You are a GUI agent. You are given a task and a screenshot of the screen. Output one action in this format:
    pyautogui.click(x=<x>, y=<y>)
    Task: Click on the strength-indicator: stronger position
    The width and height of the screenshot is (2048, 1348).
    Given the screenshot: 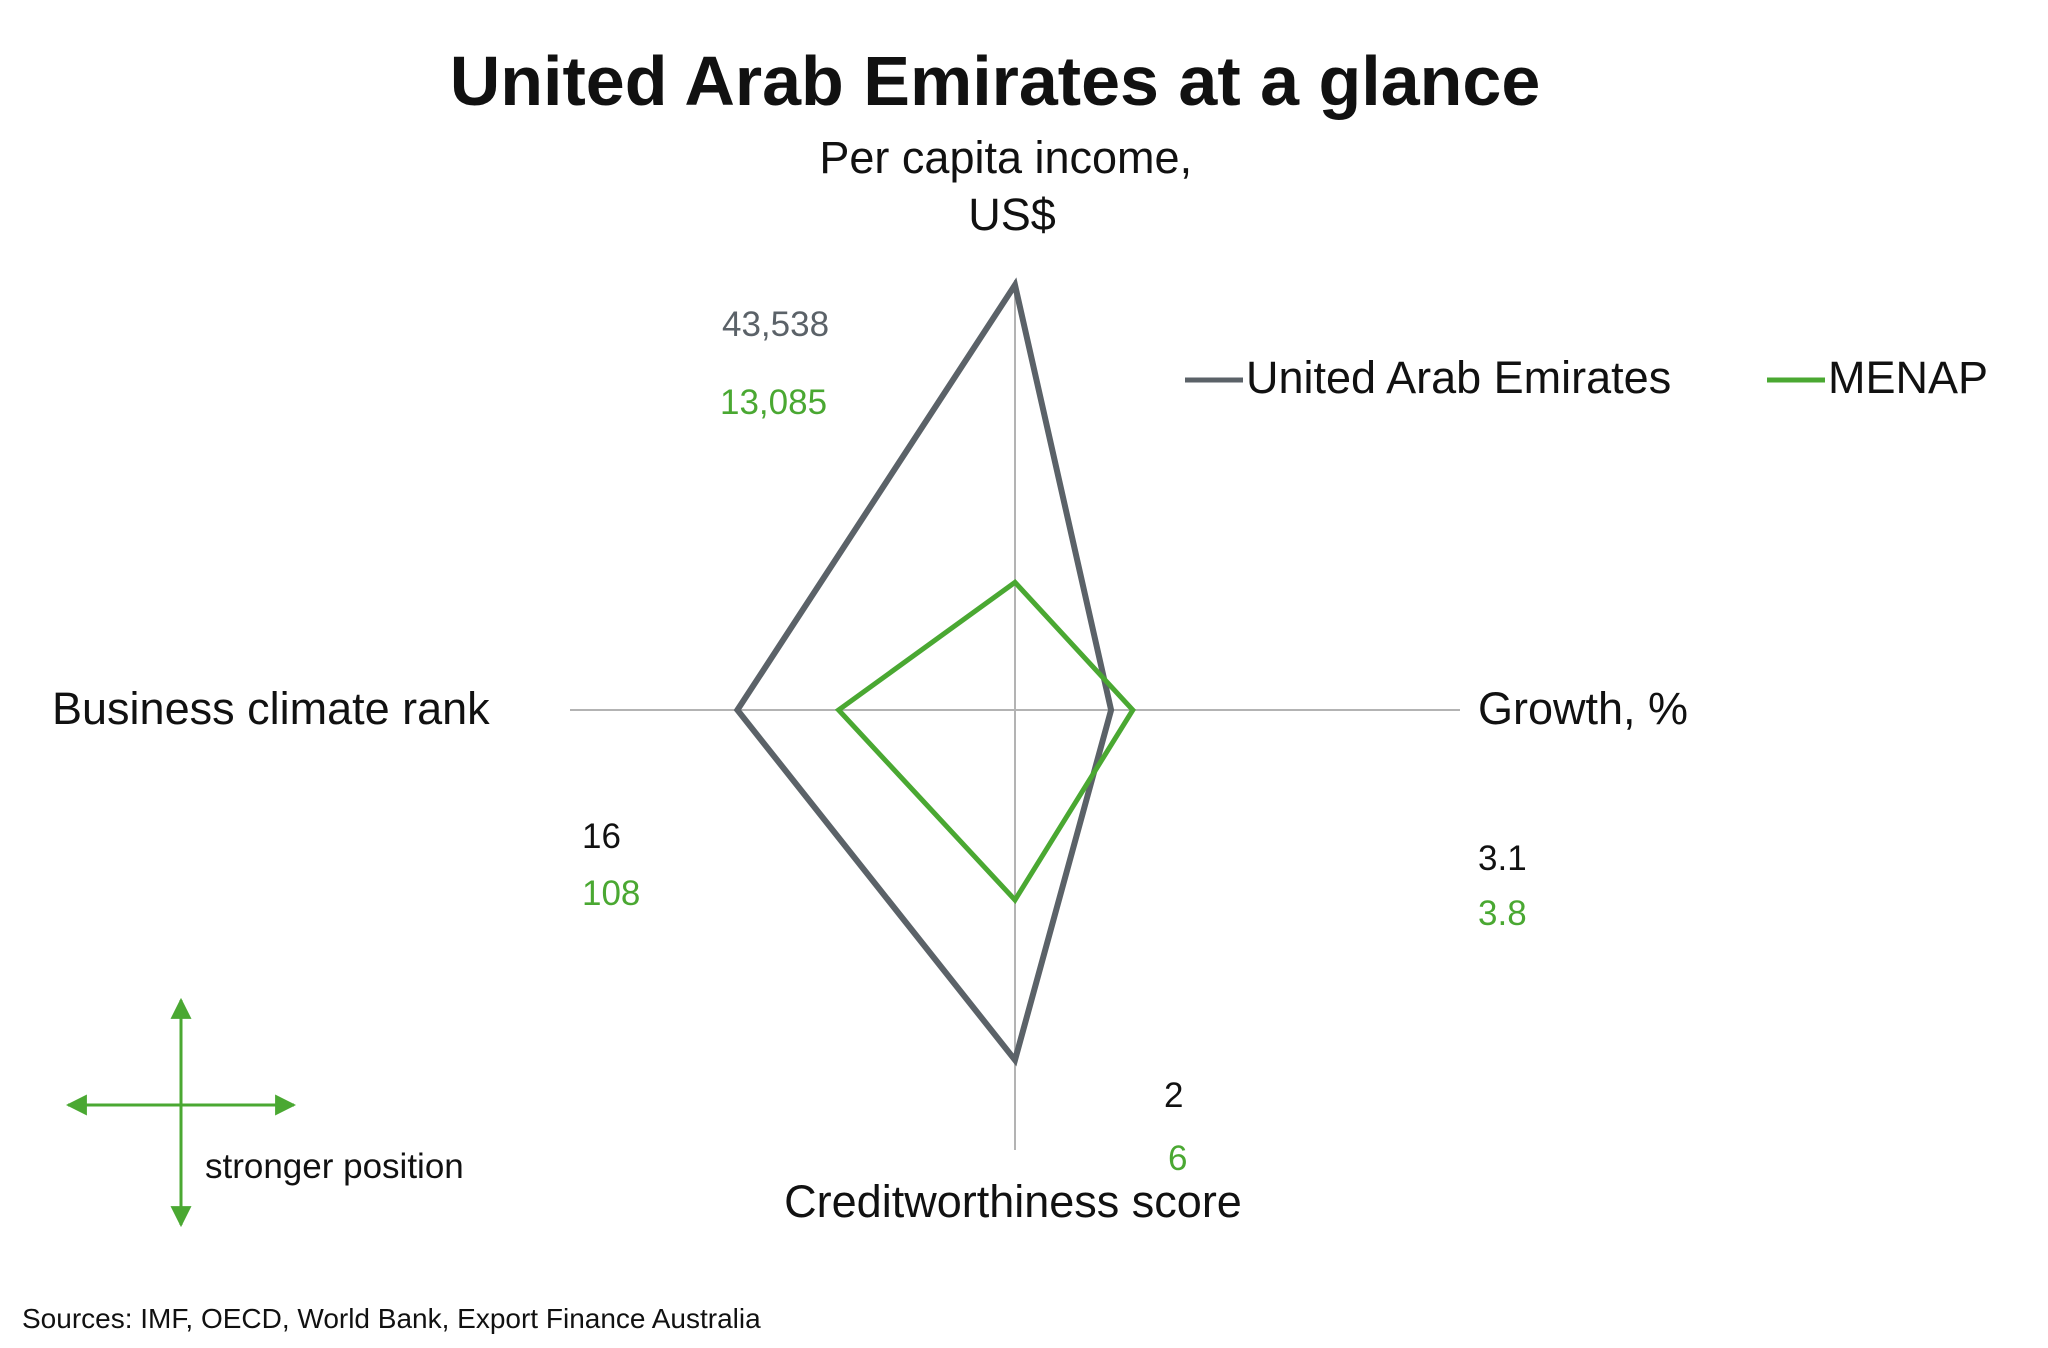 What is the action you would take?
    pyautogui.click(x=264, y=1112)
    